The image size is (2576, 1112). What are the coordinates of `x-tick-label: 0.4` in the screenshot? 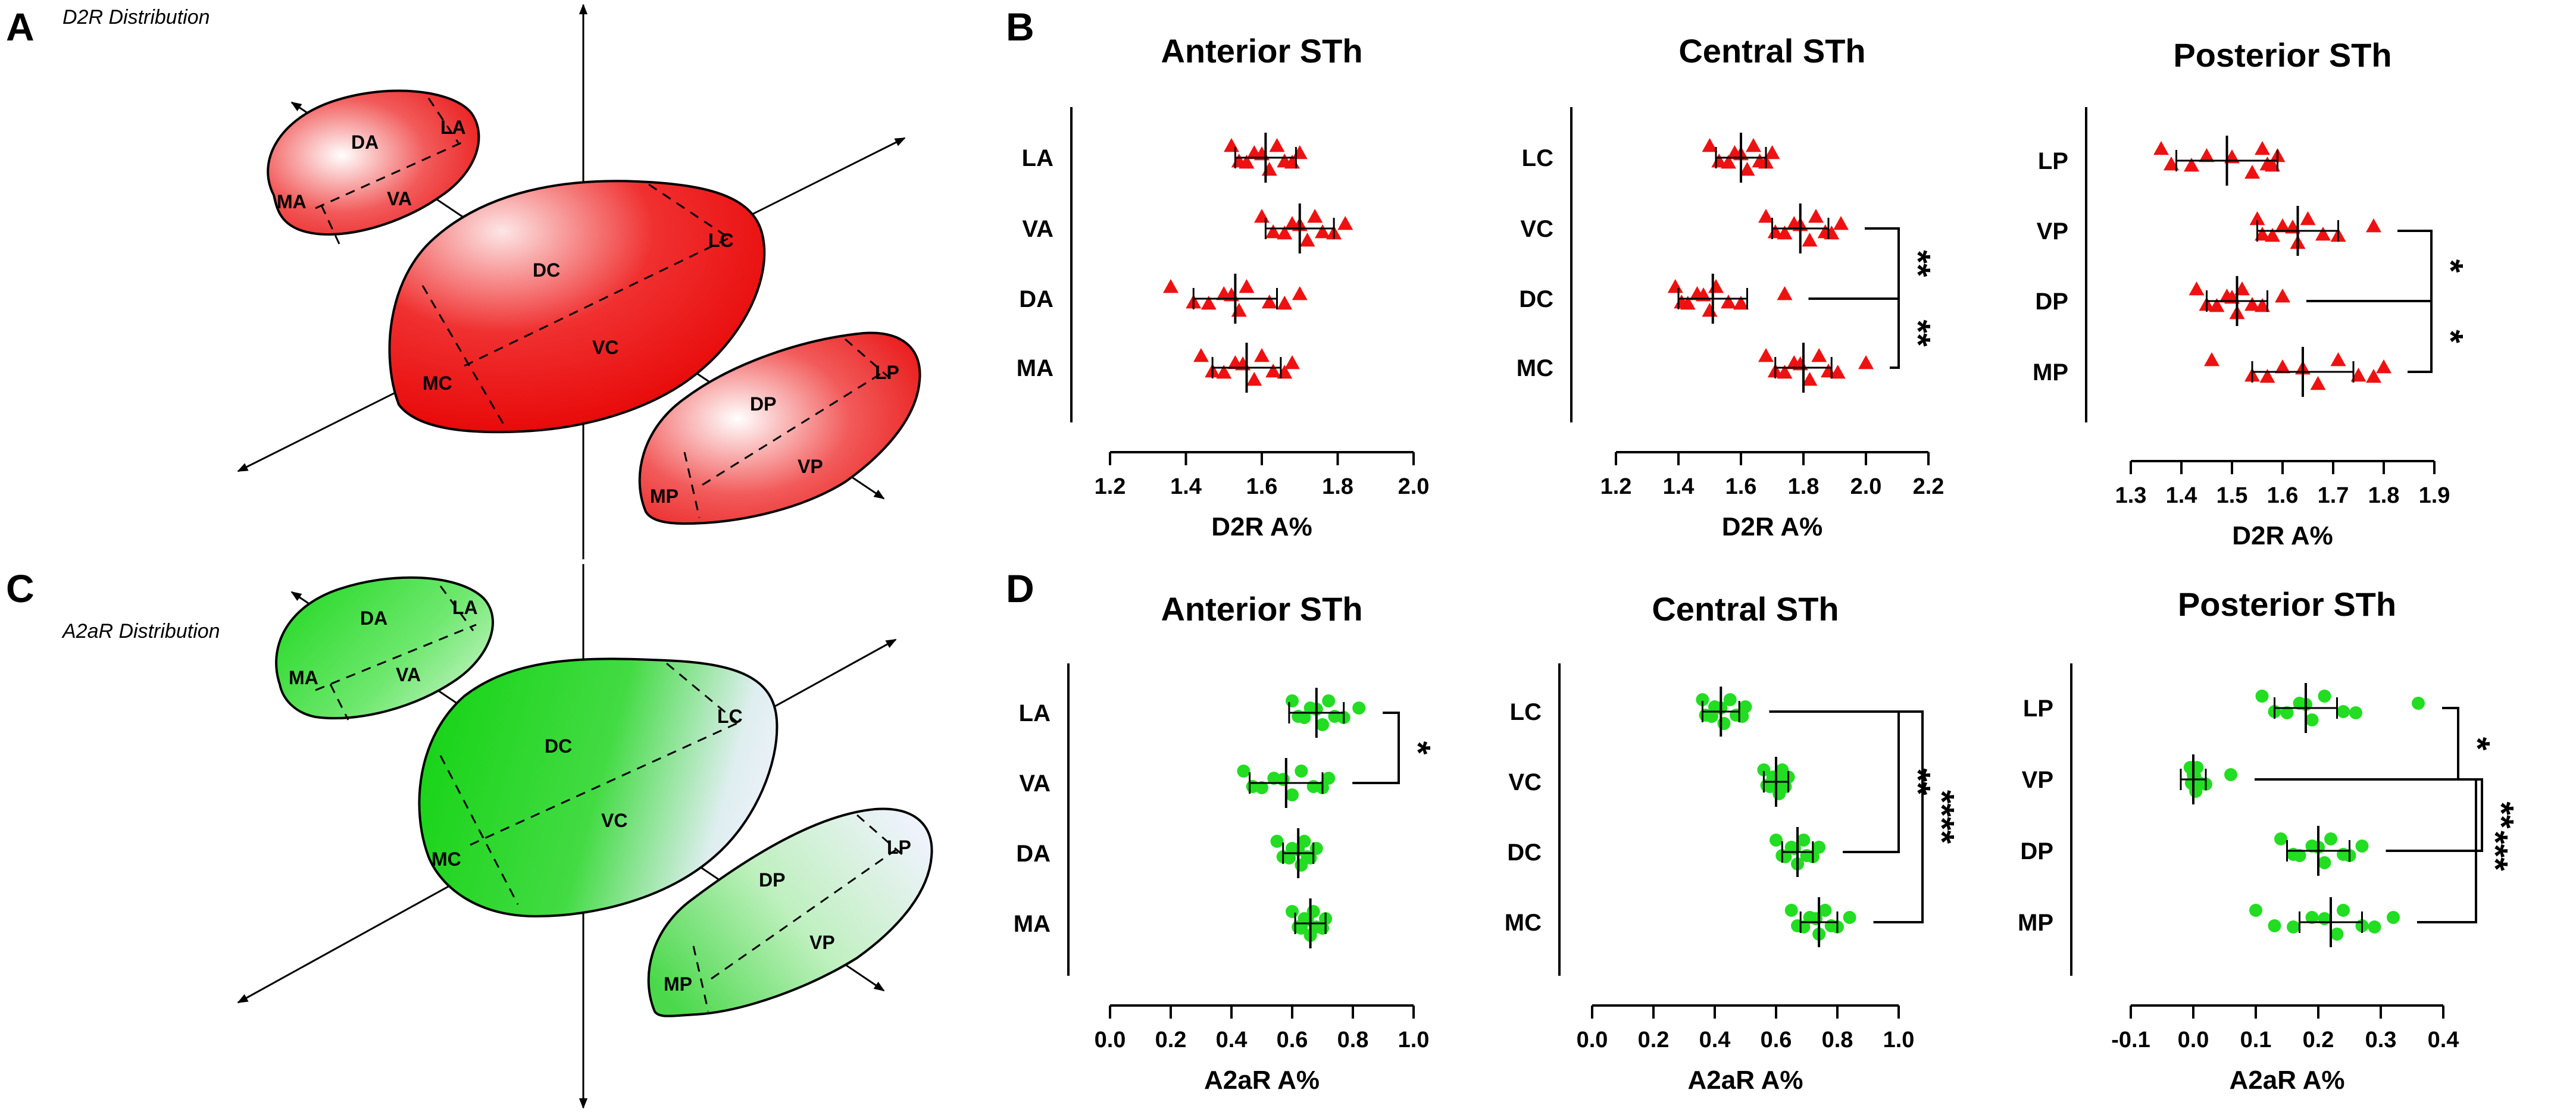 It's located at (1715, 1040).